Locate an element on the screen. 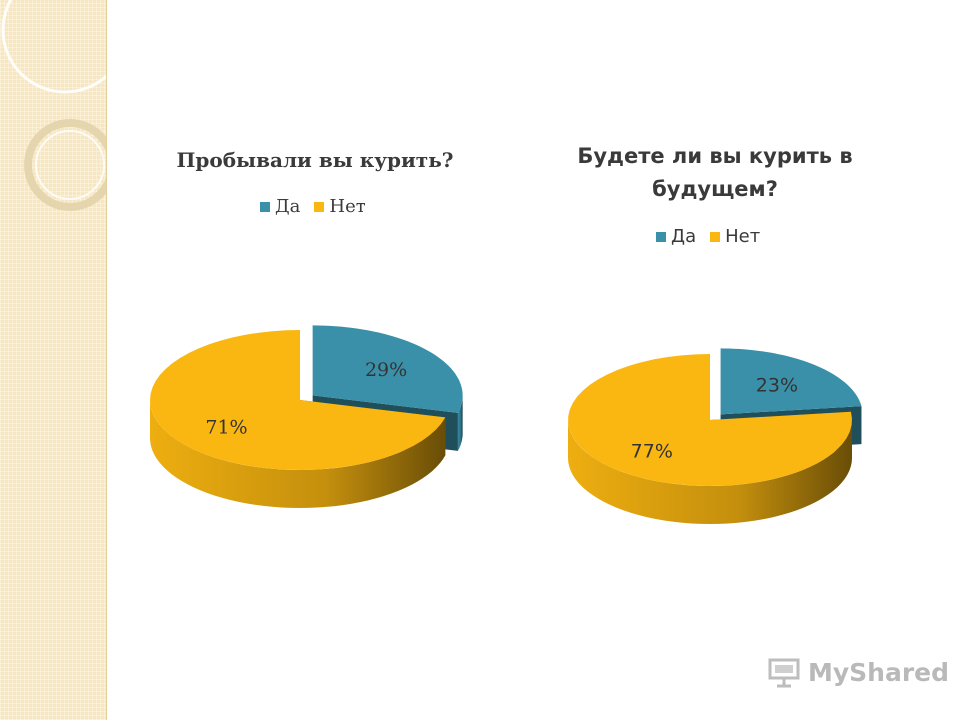 This screenshot has height=720, width=960. legend-right: Да Нет is located at coordinates (715, 236).